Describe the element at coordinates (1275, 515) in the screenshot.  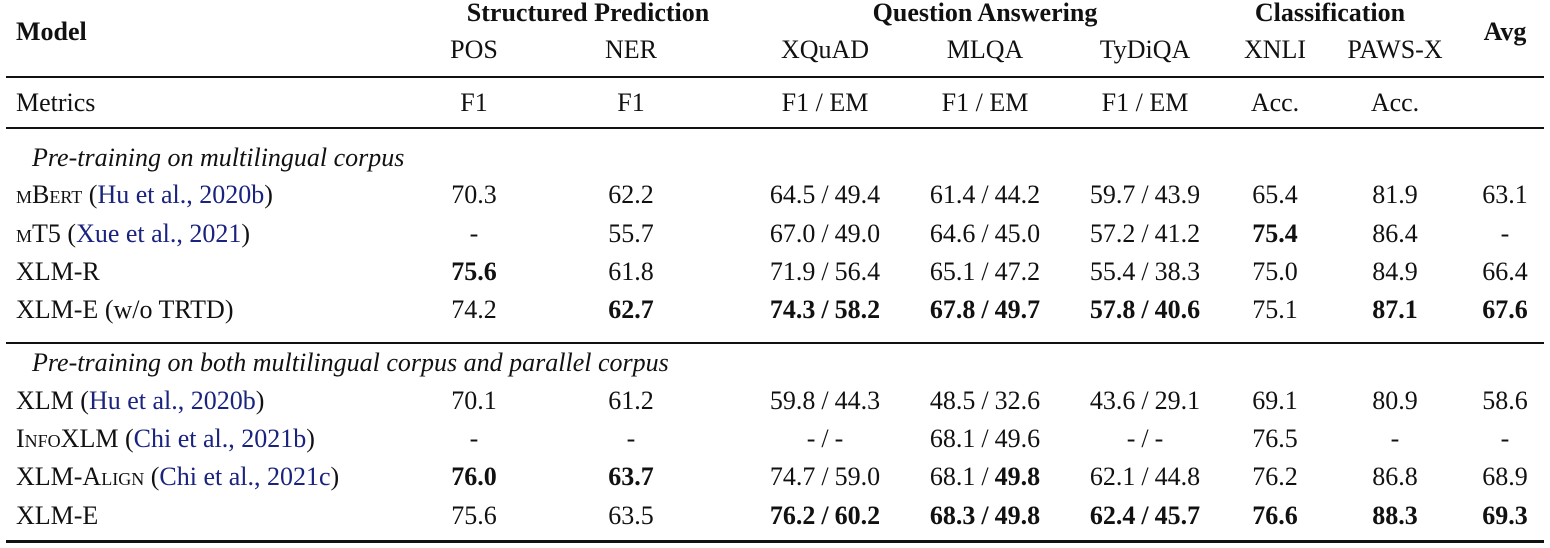
I see `value: 76.6` at that location.